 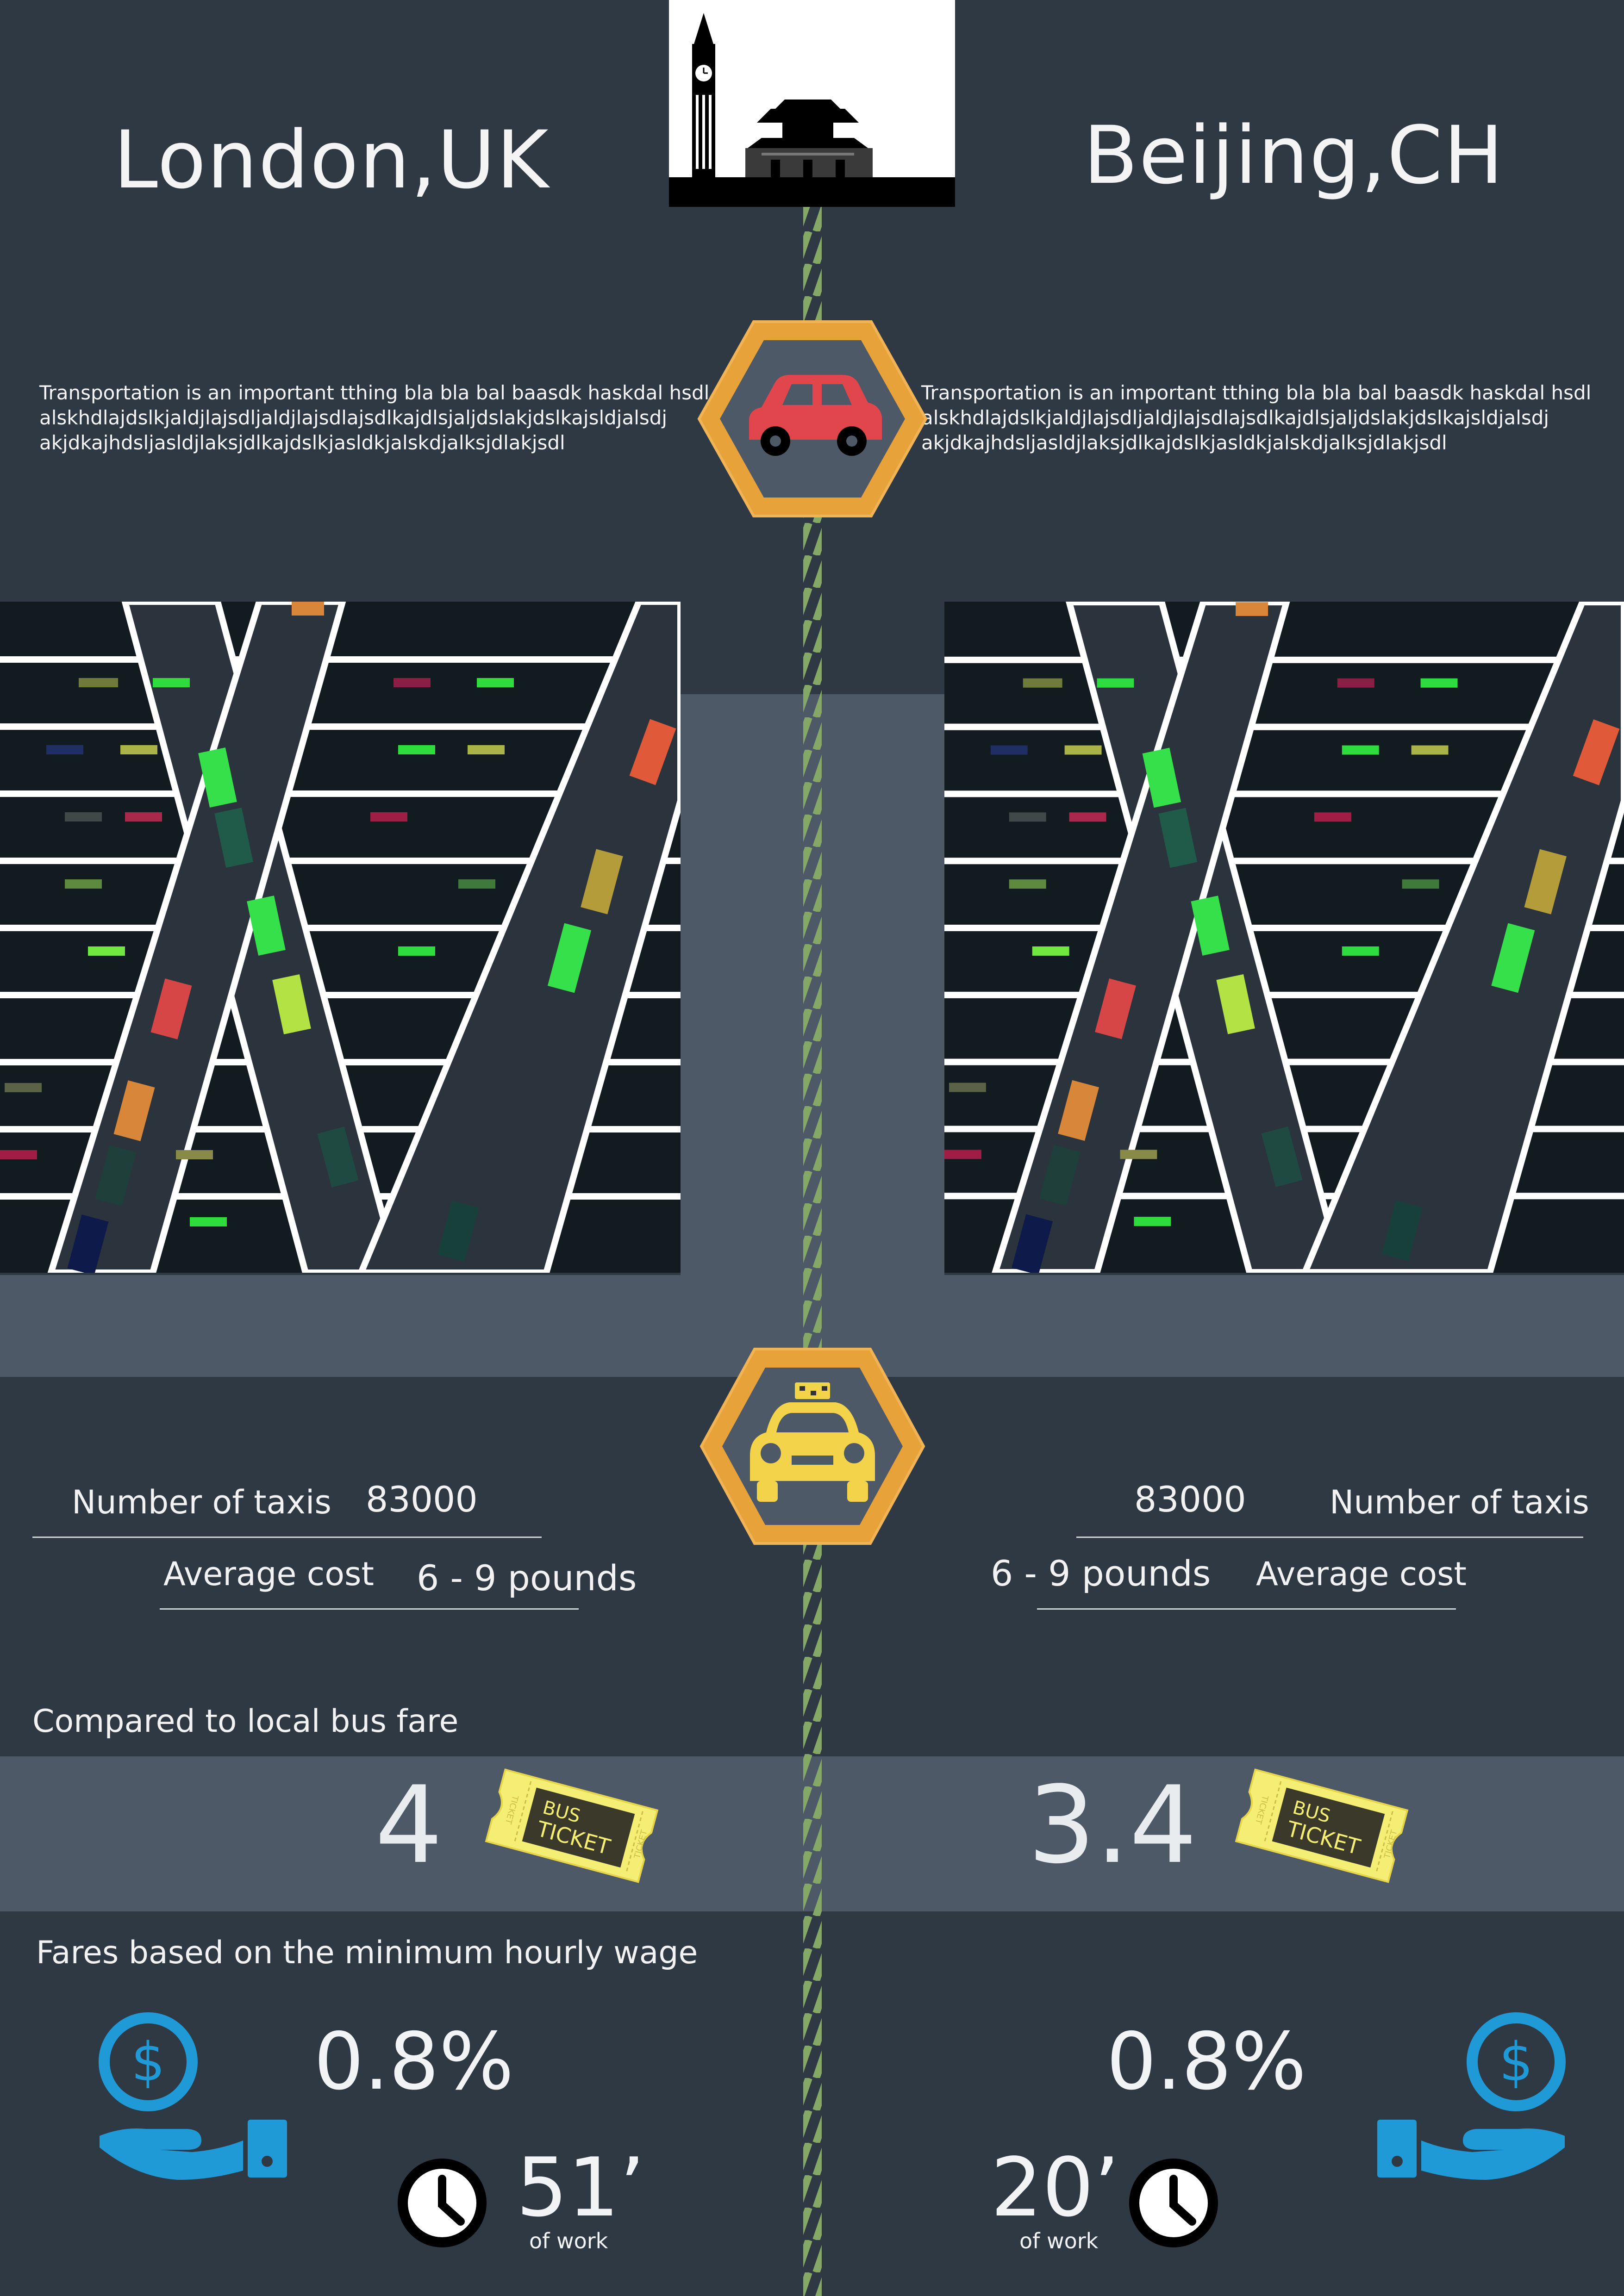 What do you see at coordinates (1101, 1573) in the screenshot?
I see `cost-value-right: 6 - 9 pounds` at bounding box center [1101, 1573].